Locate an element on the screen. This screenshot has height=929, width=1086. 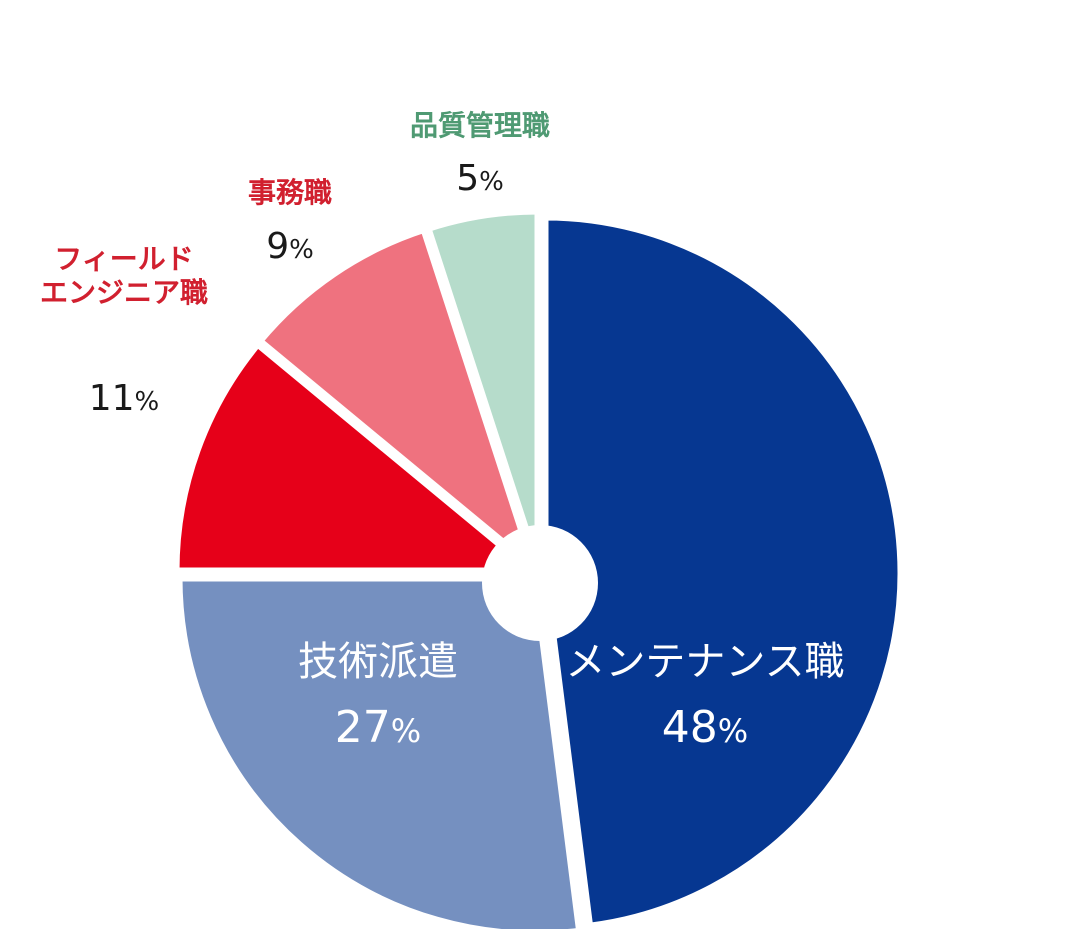
slice-4-percent: 9% is located at coordinates (290, 246).